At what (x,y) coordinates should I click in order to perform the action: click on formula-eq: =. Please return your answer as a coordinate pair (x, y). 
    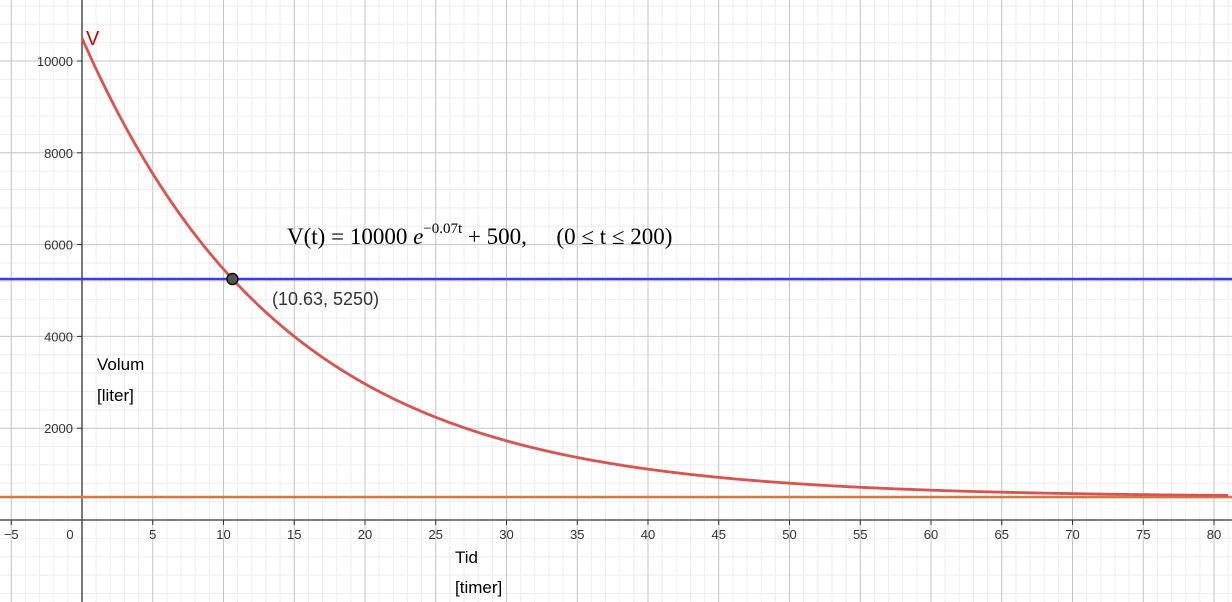
    Looking at the image, I should click on (338, 236).